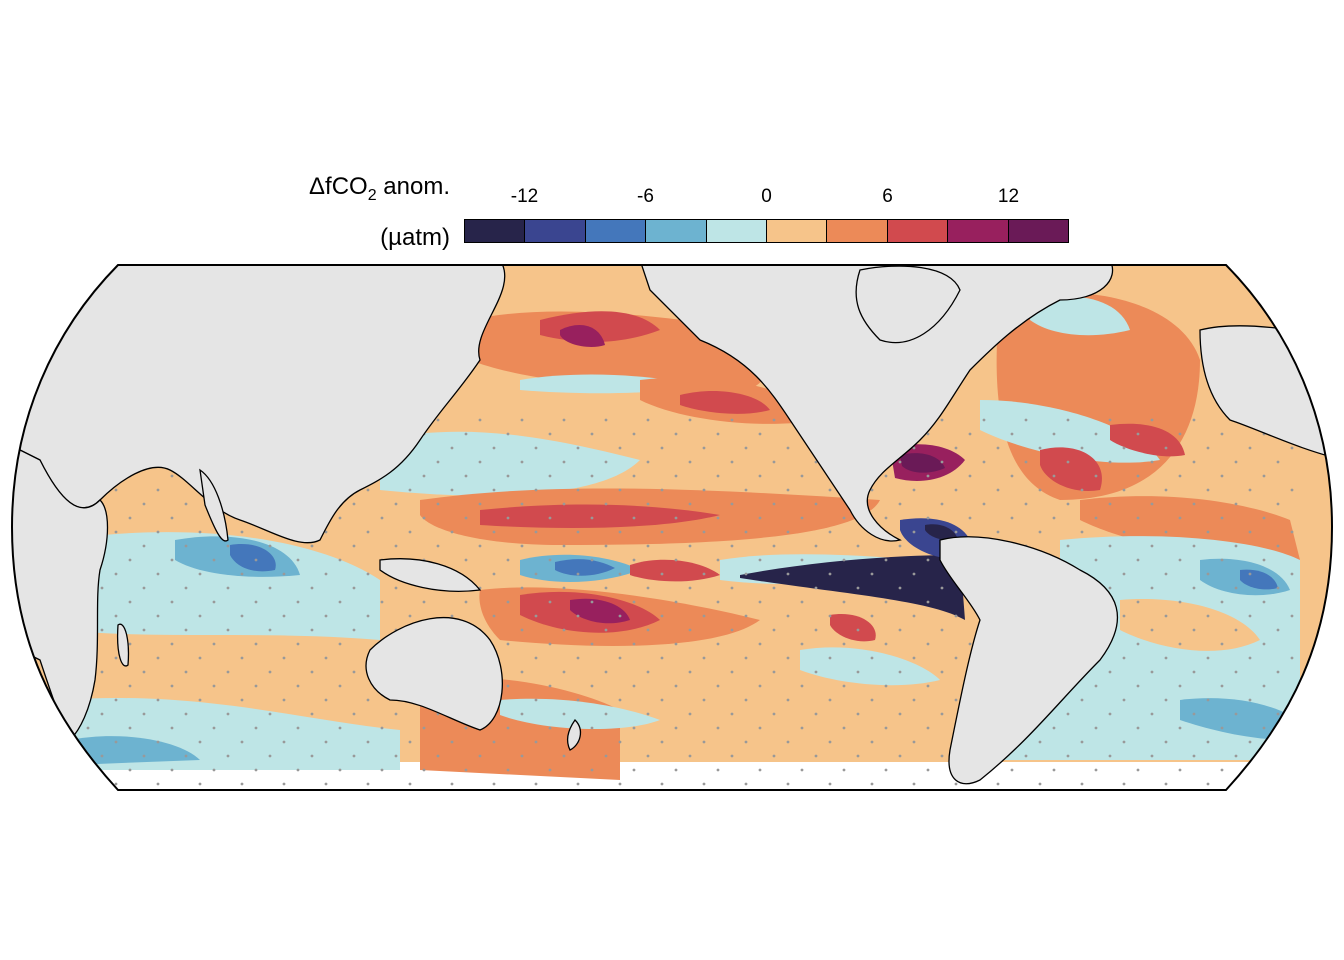 The image size is (1344, 960). What do you see at coordinates (908, 304) in the screenshot?
I see `land-greenland` at bounding box center [908, 304].